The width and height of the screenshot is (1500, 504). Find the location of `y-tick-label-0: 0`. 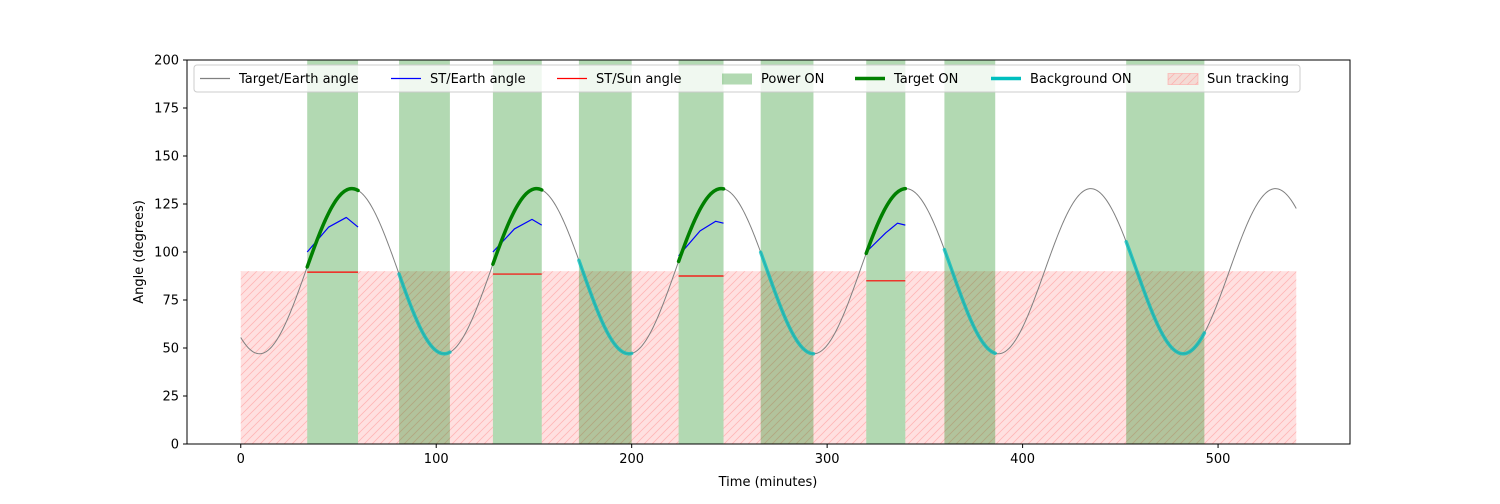

y-tick-label-0: 0 is located at coordinates (175, 445).